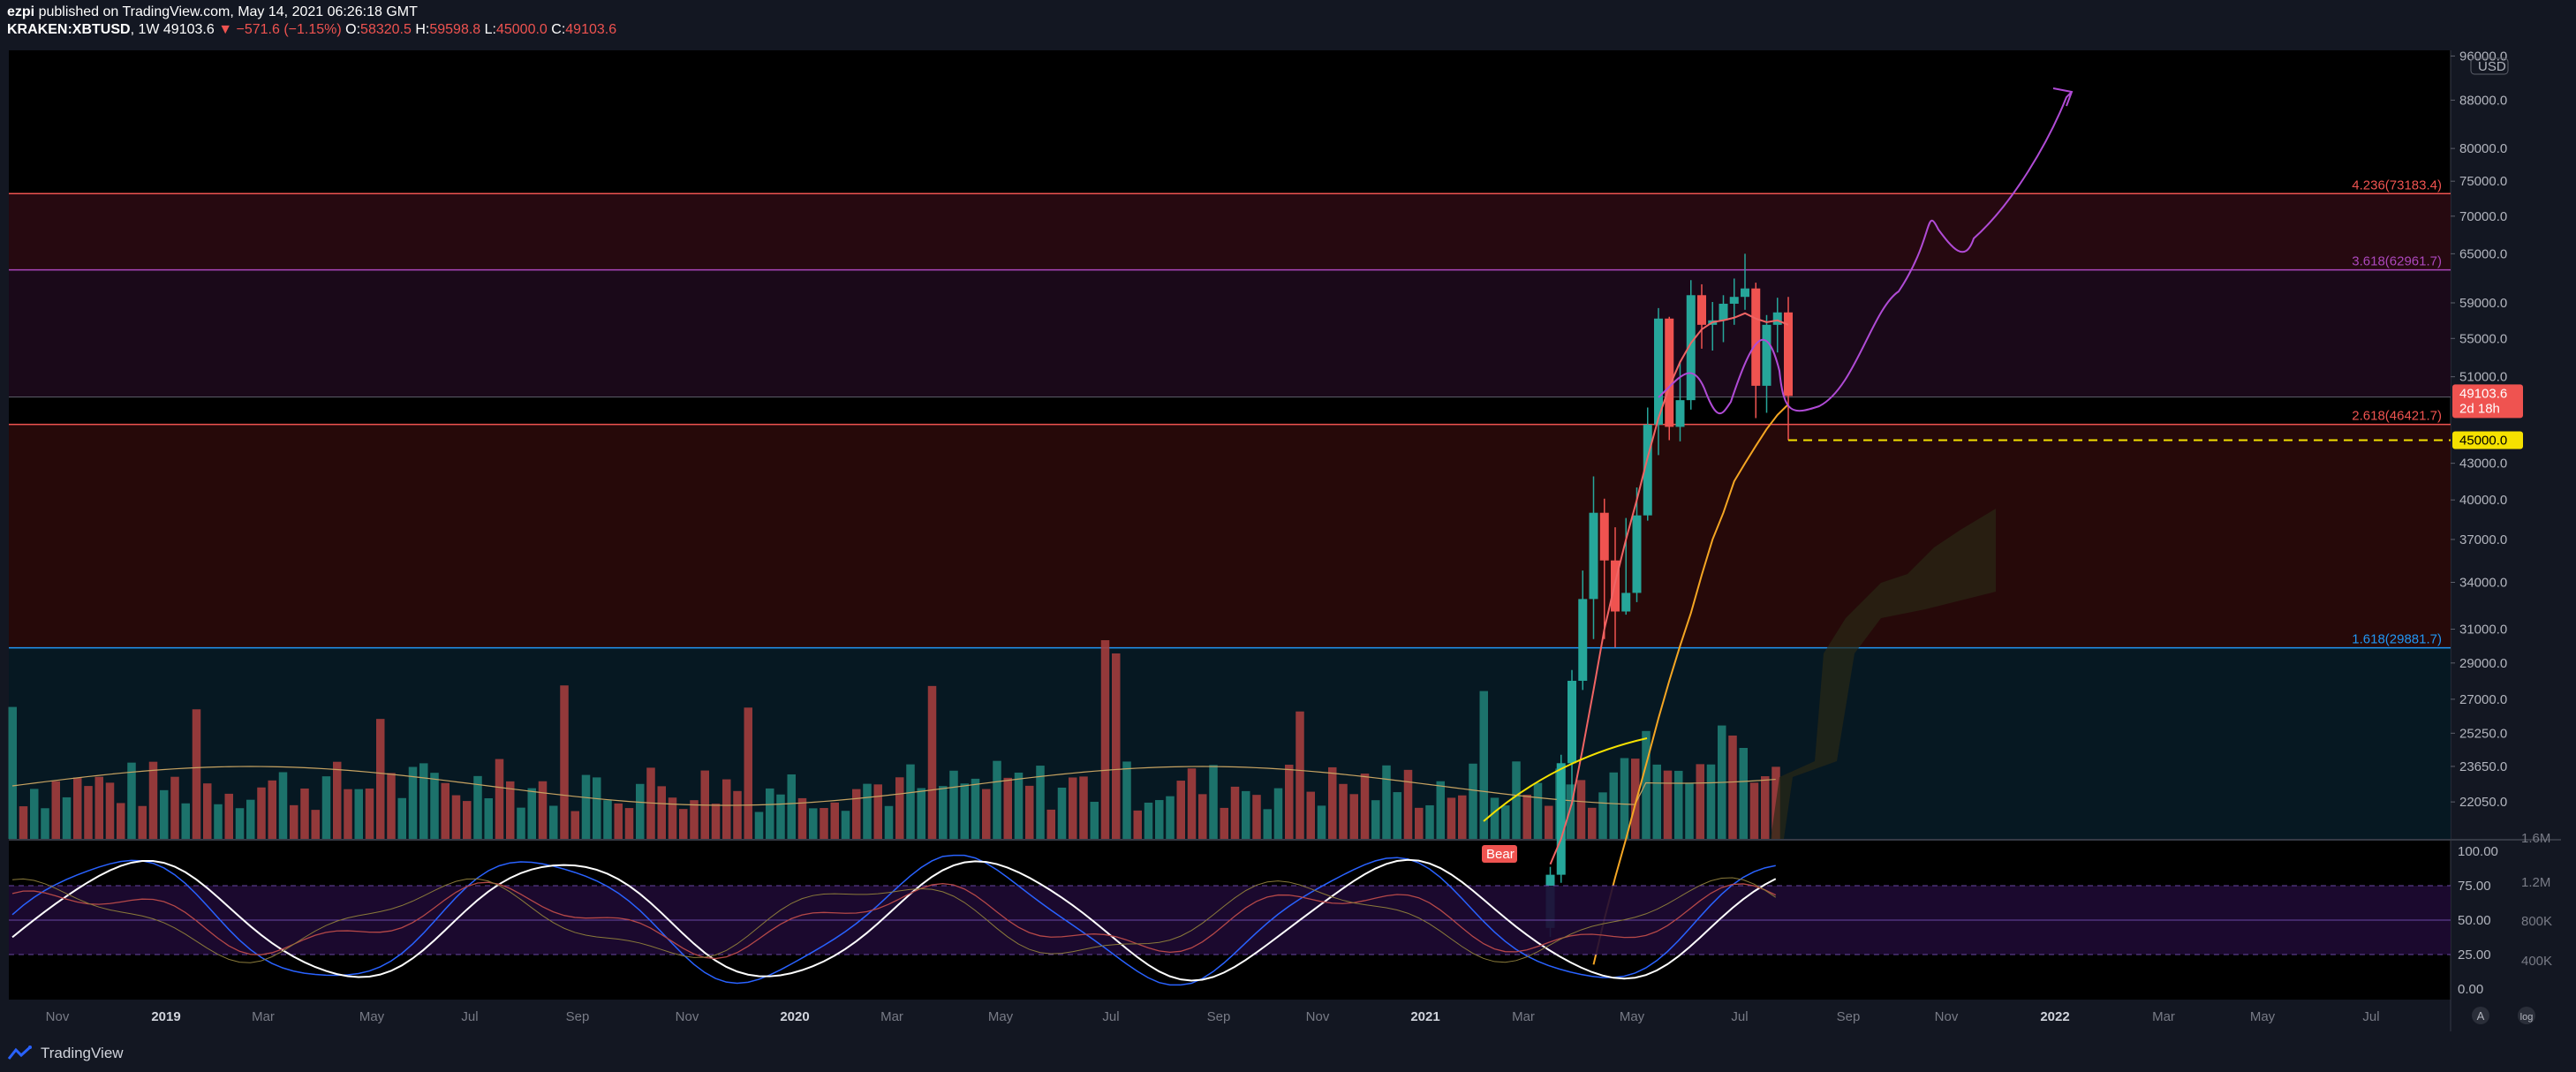 This screenshot has height=1072, width=2576. What do you see at coordinates (2483, 216) in the screenshot?
I see `price-tick-label: 70000.0` at bounding box center [2483, 216].